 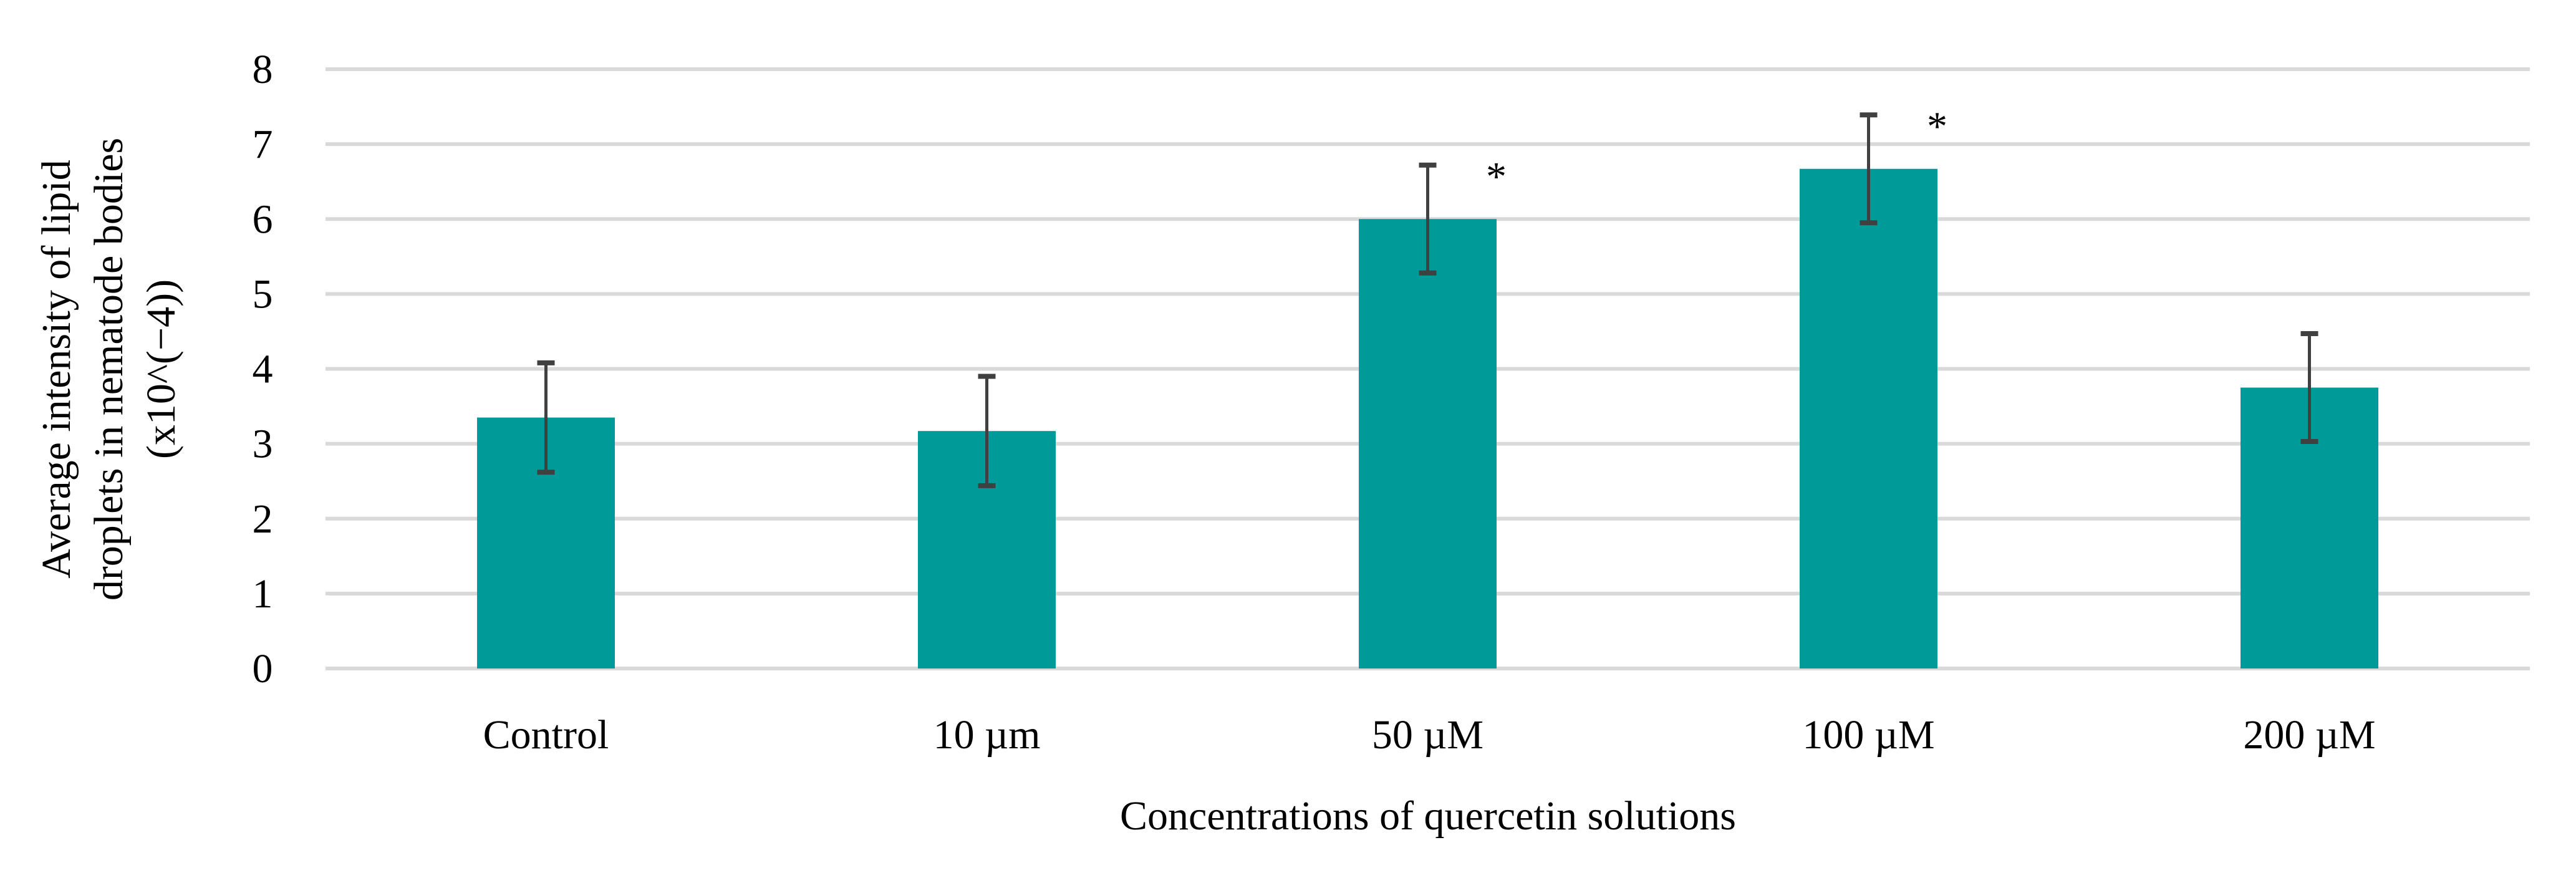 I want to click on y-tick-label: 4, so click(x=263, y=369).